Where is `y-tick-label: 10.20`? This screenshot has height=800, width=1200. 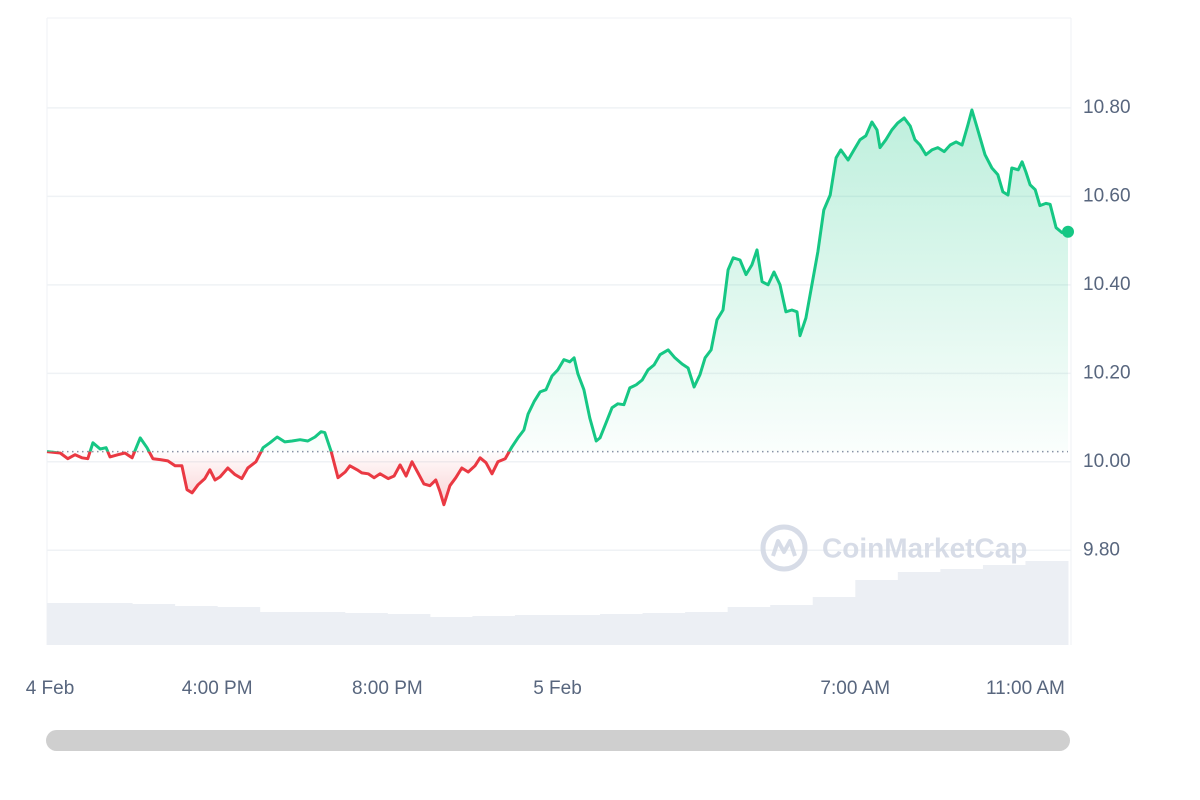
y-tick-label: 10.20 is located at coordinates (1107, 372).